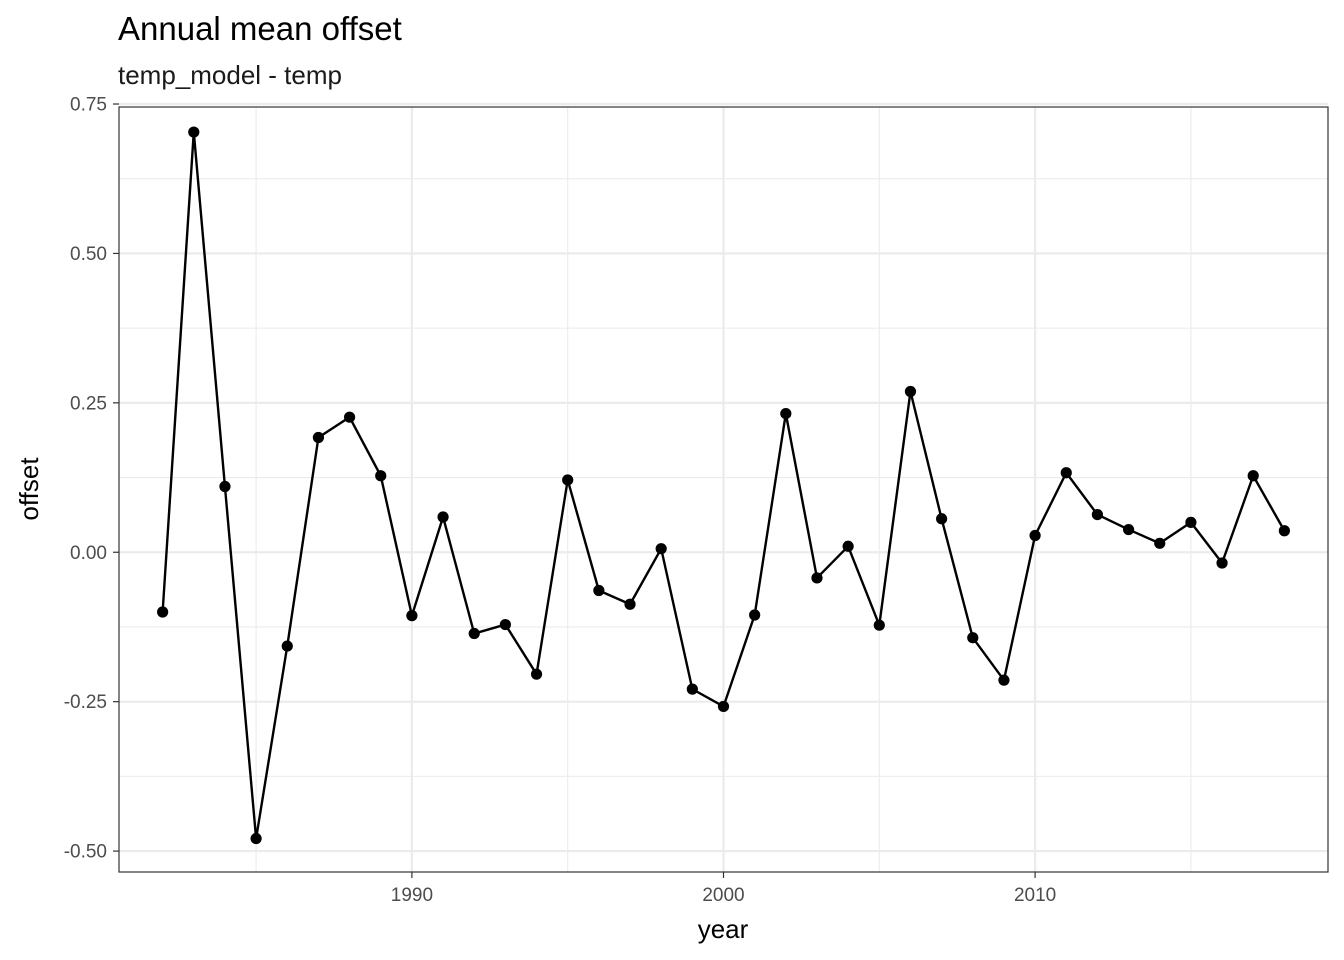 The image size is (1344, 960). I want to click on y-tick-label: 0.25, so click(88, 403).